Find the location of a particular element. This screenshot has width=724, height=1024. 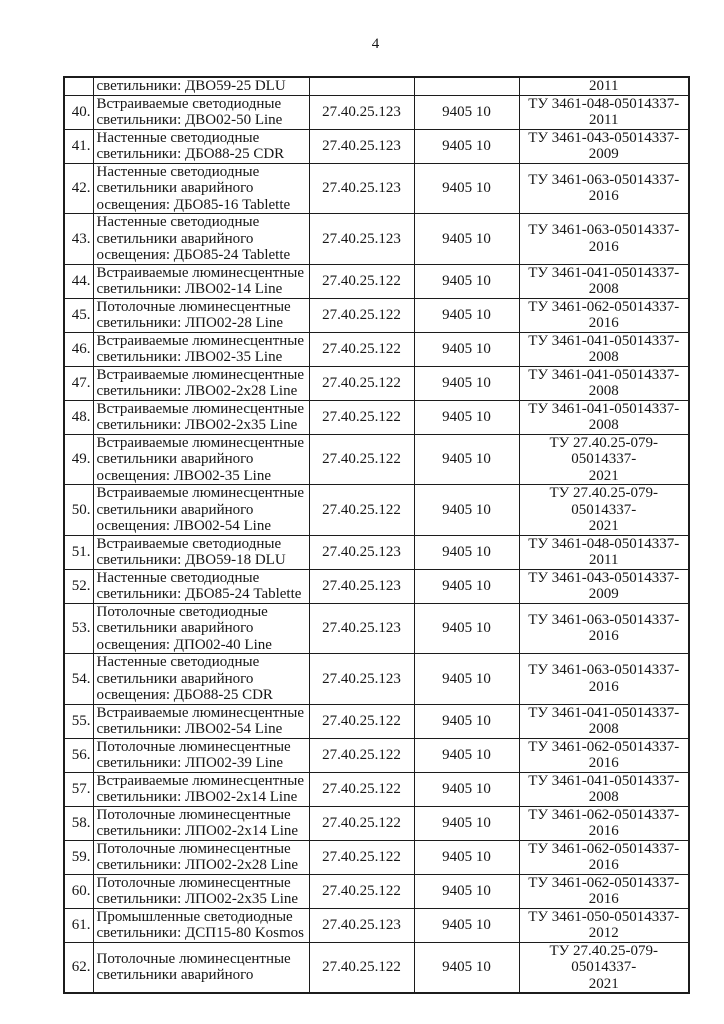

row-number-cell: 41. is located at coordinates (78, 146).